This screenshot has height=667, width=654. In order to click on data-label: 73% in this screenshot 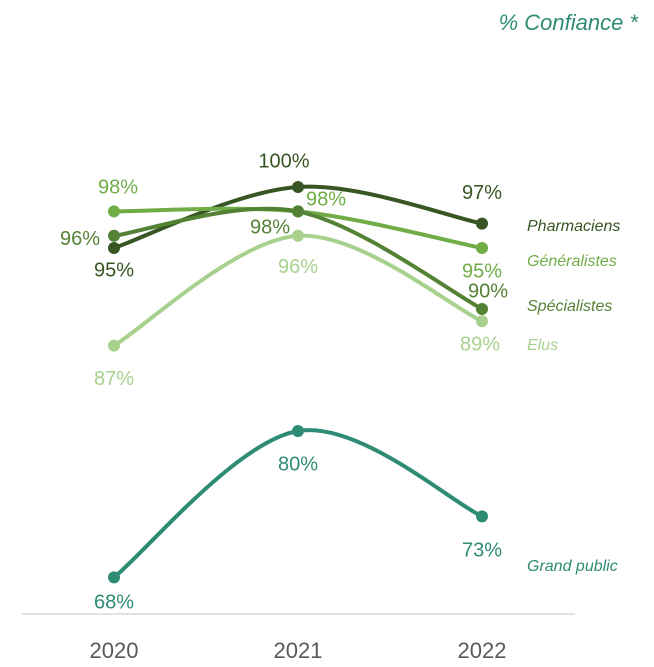, I will do `click(482, 551)`.